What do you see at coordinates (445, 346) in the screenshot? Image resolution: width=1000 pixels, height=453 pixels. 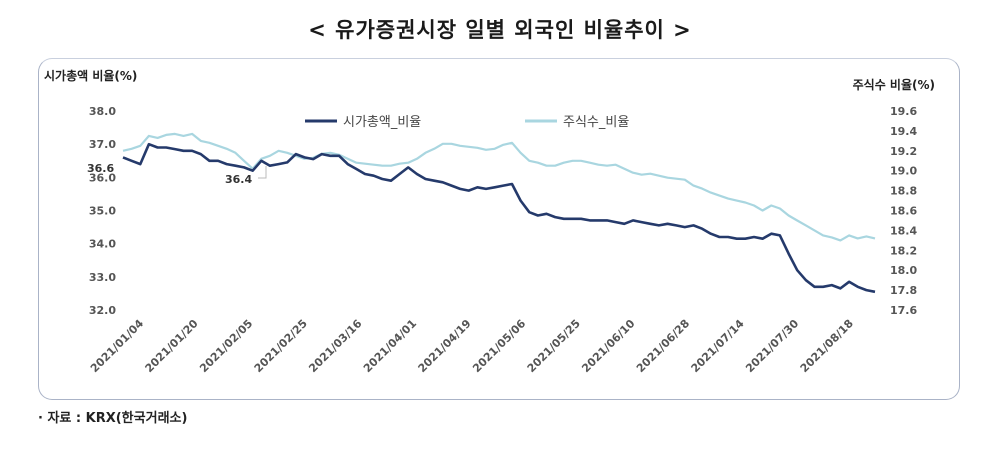 I see `x-tick-label: 2021/04/19` at bounding box center [445, 346].